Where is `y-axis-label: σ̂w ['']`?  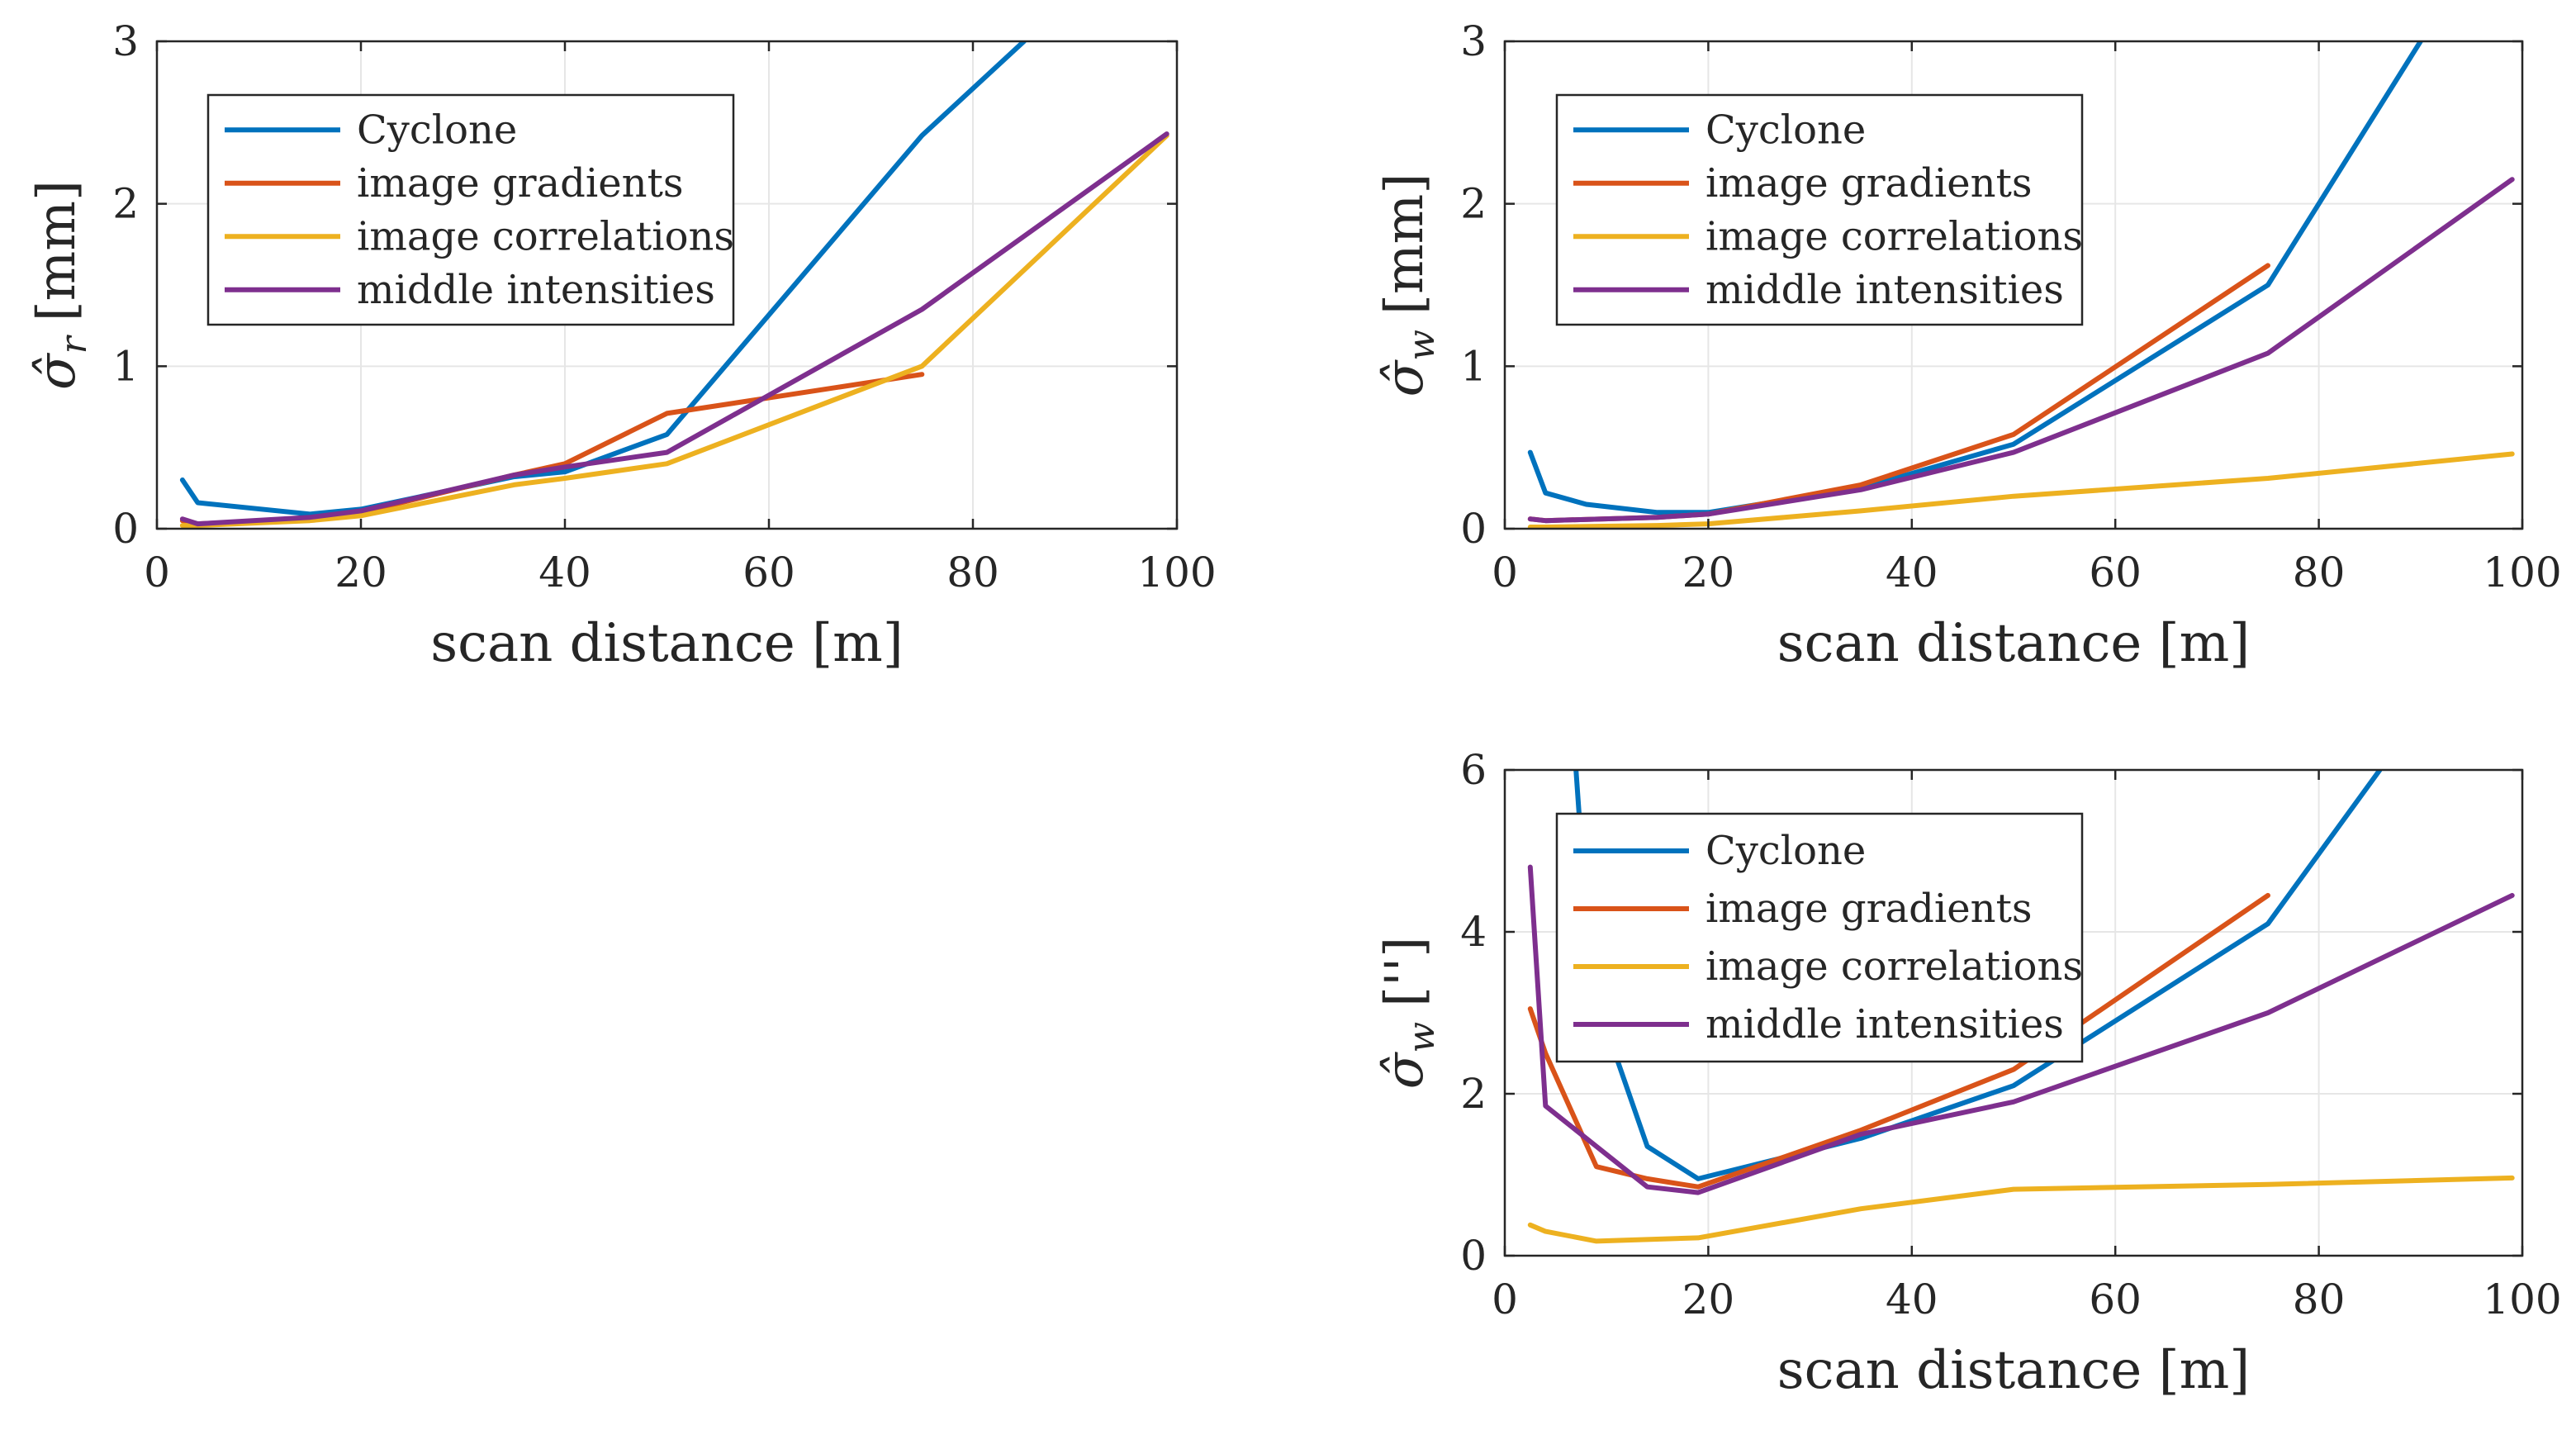
y-axis-label: σ̂w [''] is located at coordinates (1408, 1013).